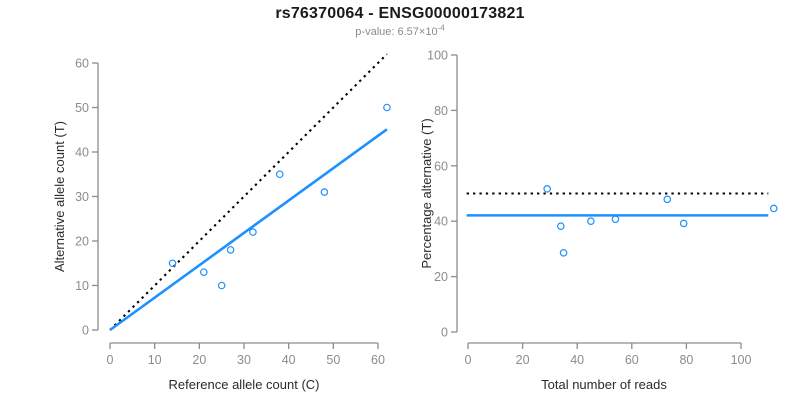 The width and height of the screenshot is (800, 400). Describe the element at coordinates (400, 13) in the screenshot. I see `plot-title: rs76370064 - ENSG00000173821` at that location.